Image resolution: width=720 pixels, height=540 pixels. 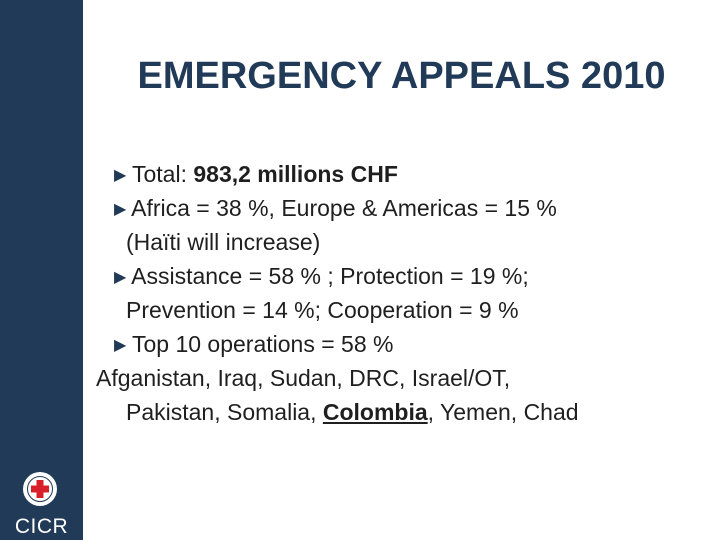 I want to click on bullet-programmes: ▶ Assistance = 58 % ; Protection = 19 %;, so click(x=401, y=276).